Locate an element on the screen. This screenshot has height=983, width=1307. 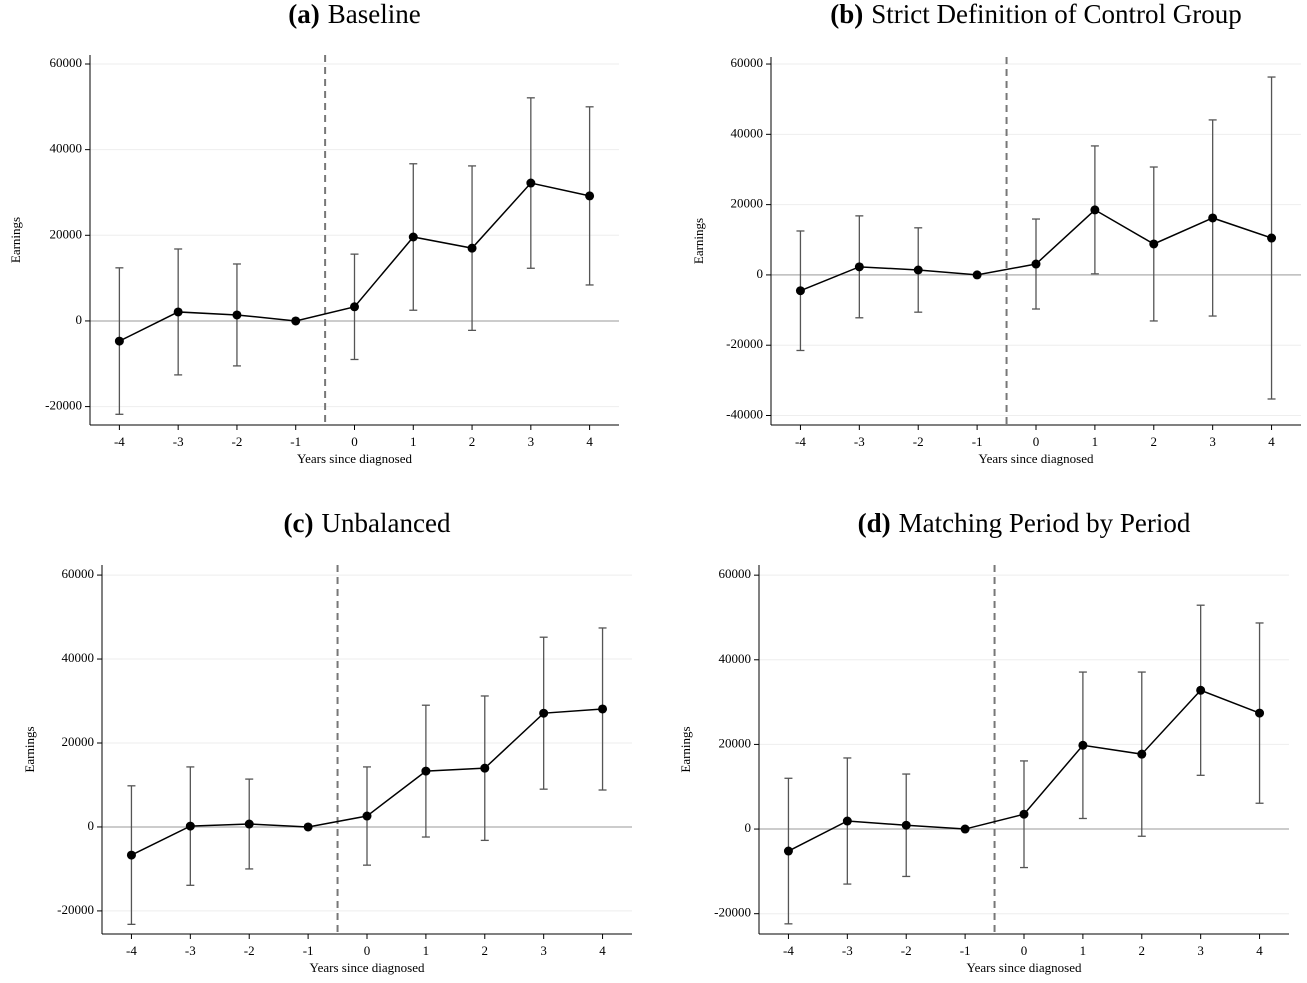
panel-title: Unbalanced is located at coordinates (386, 523).